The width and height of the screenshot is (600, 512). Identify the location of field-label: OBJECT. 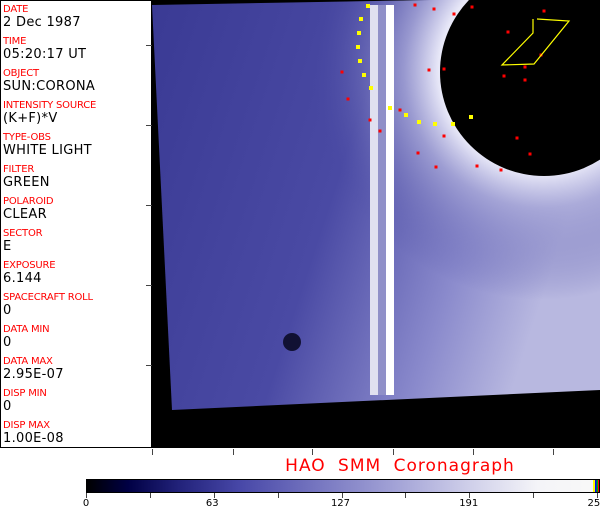
(21, 73).